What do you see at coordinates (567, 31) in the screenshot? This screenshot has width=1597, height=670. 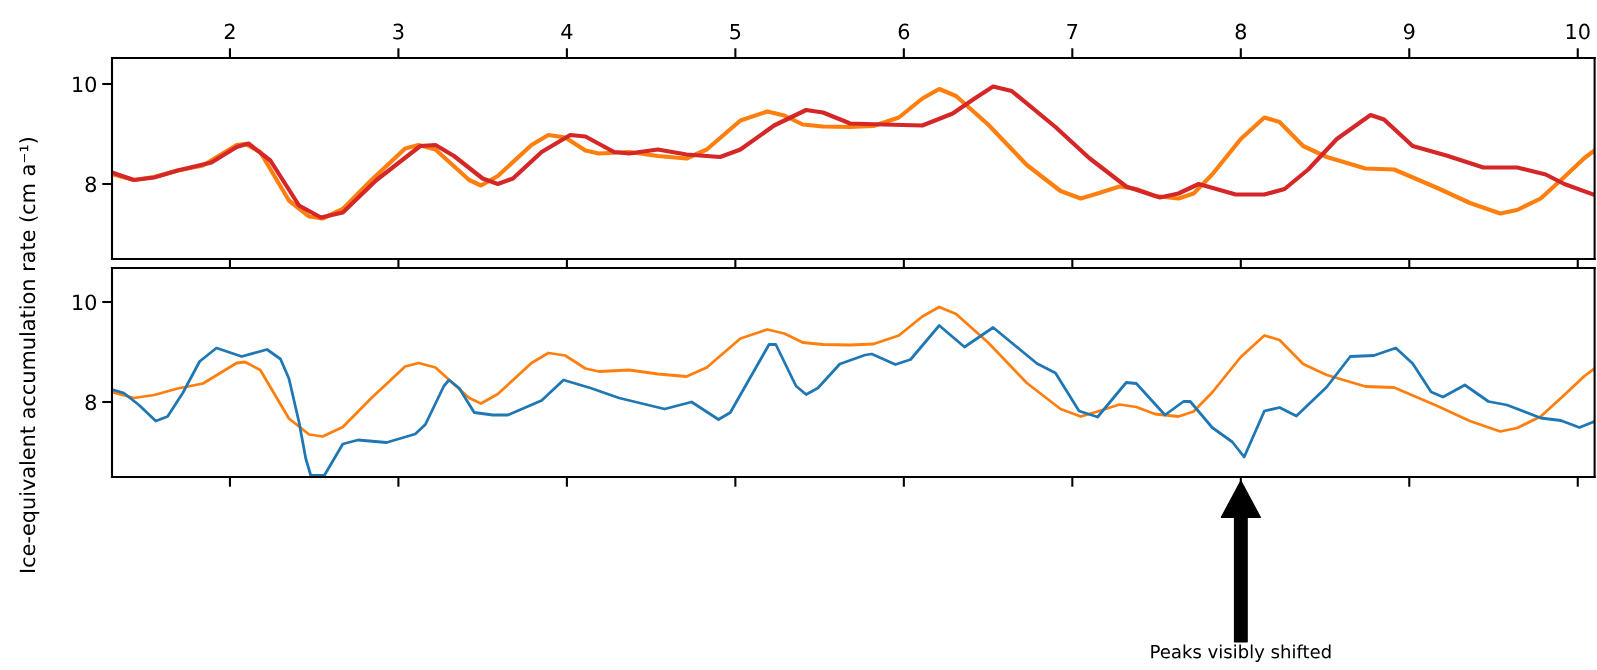 I see `x-tick-label: 4` at bounding box center [567, 31].